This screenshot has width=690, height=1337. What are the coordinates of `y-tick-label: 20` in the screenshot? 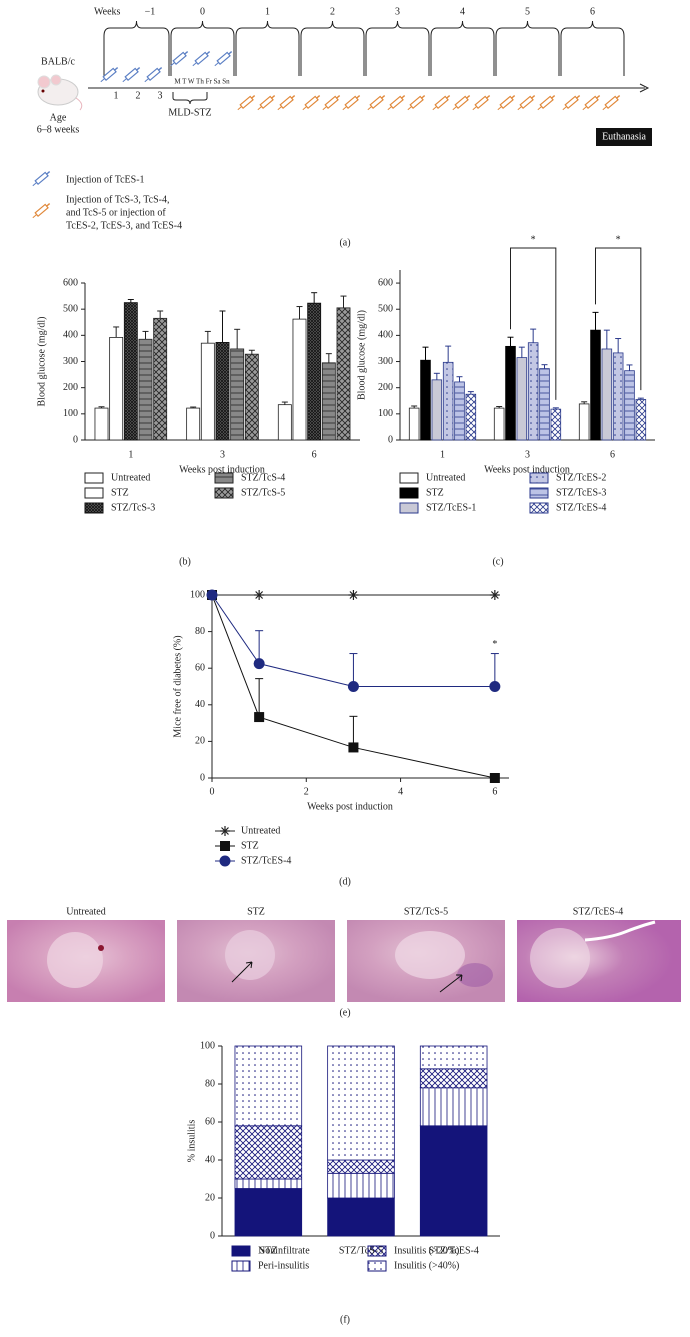 It's located at (210, 1197).